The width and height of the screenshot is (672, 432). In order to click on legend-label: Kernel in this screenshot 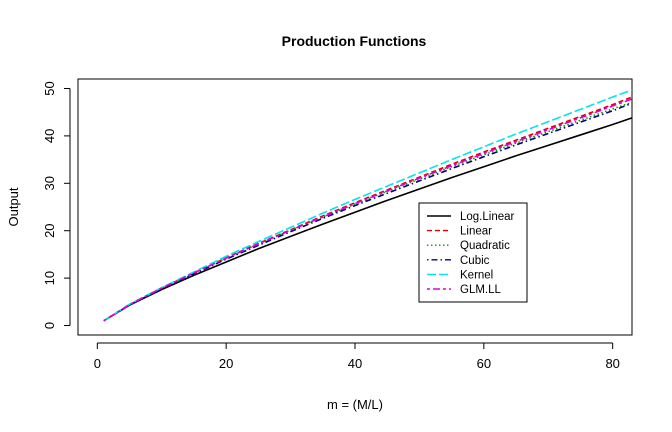, I will do `click(476, 275)`.